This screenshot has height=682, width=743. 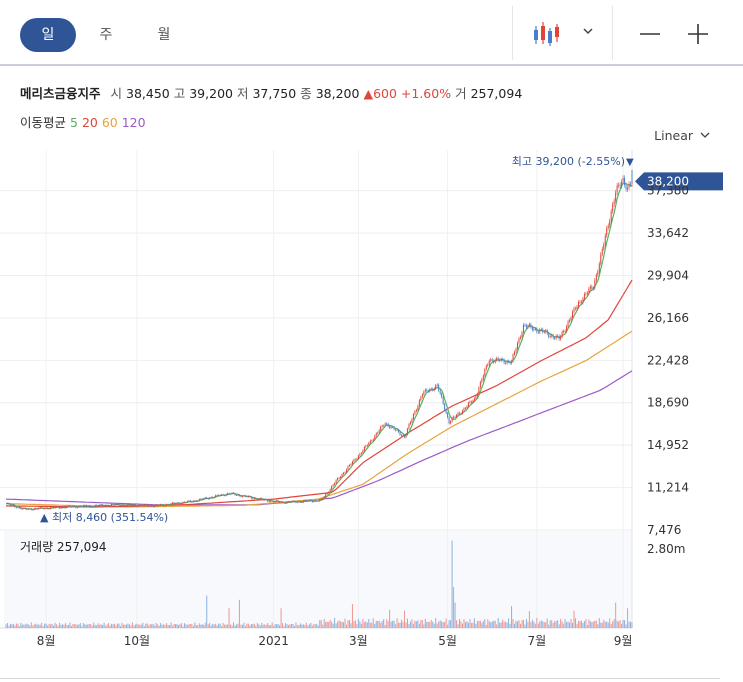 I want to click on x-tick-label: 8월, so click(x=46, y=641).